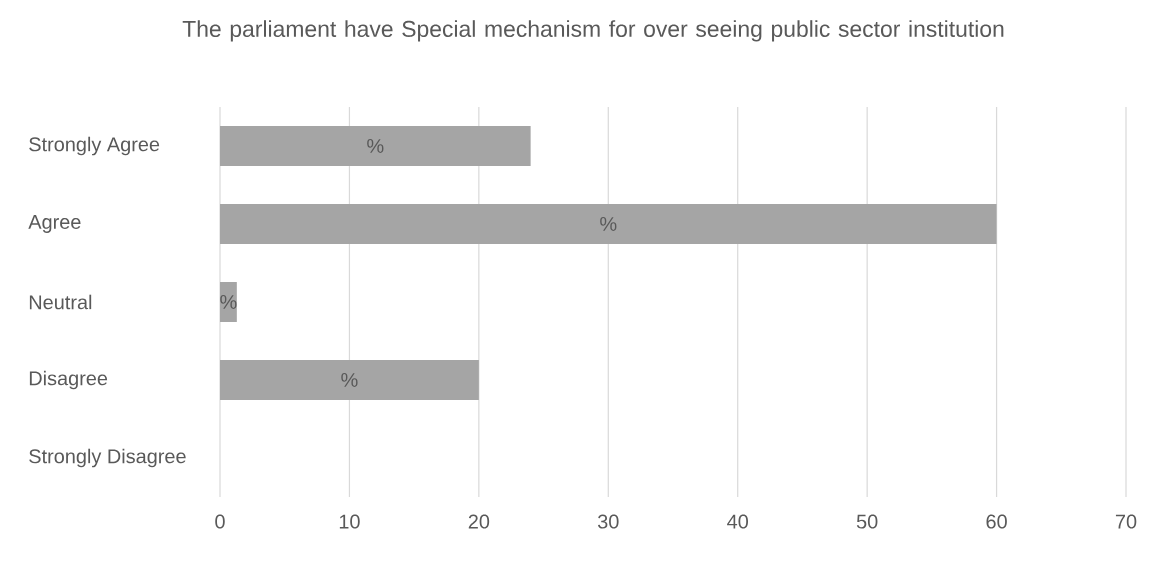 The height and width of the screenshot is (561, 1149). What do you see at coordinates (54, 224) in the screenshot?
I see `y-tick-label: Agree` at bounding box center [54, 224].